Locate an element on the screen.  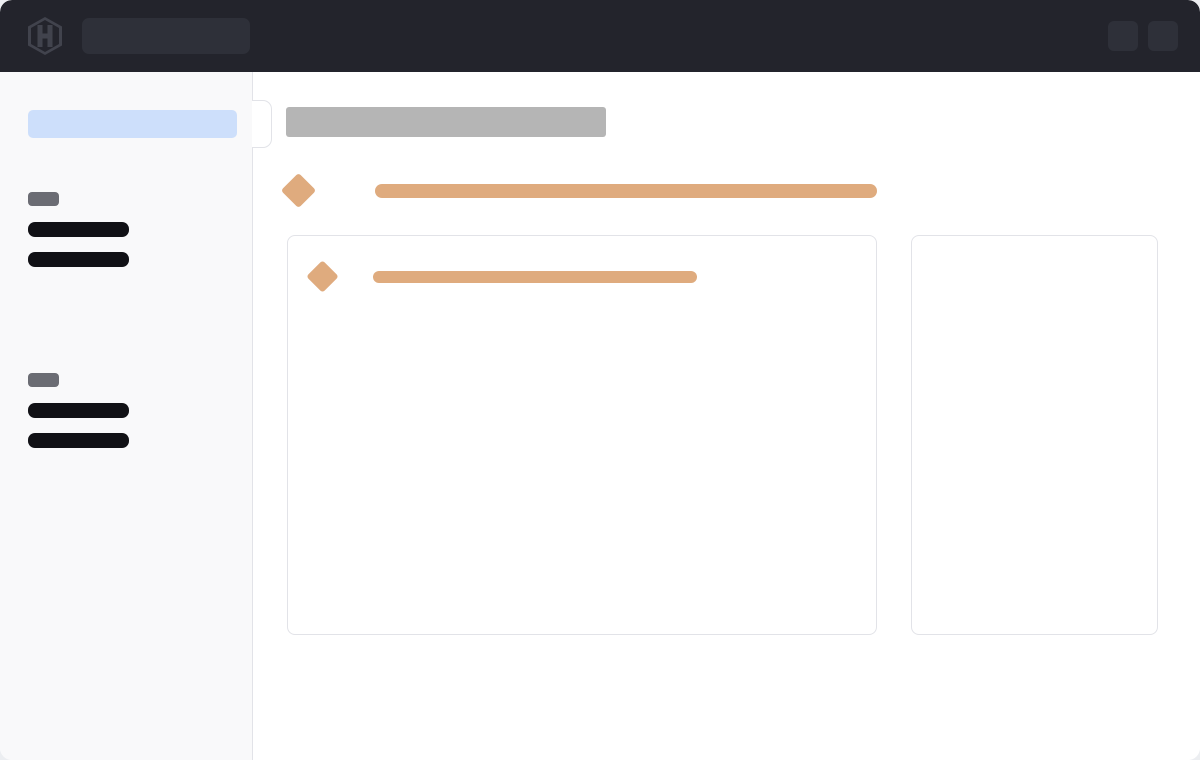
hashicorp-logo-icon is located at coordinates (45, 36).